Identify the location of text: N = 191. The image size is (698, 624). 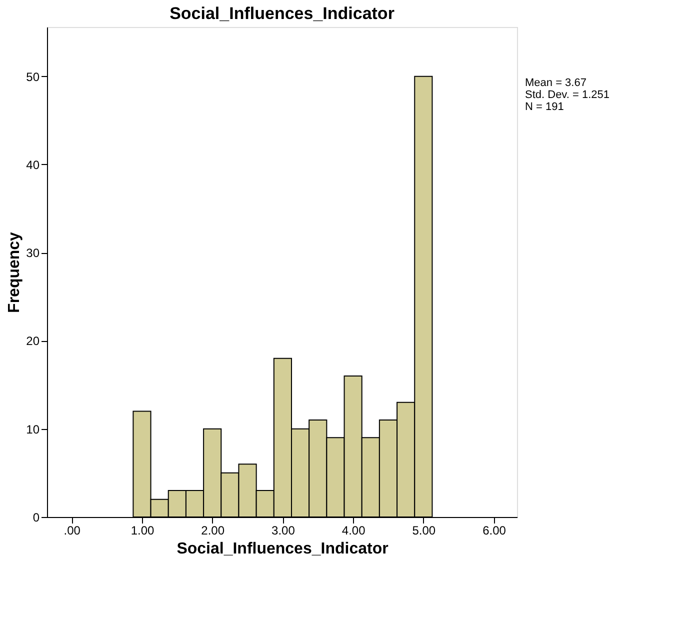
(544, 107).